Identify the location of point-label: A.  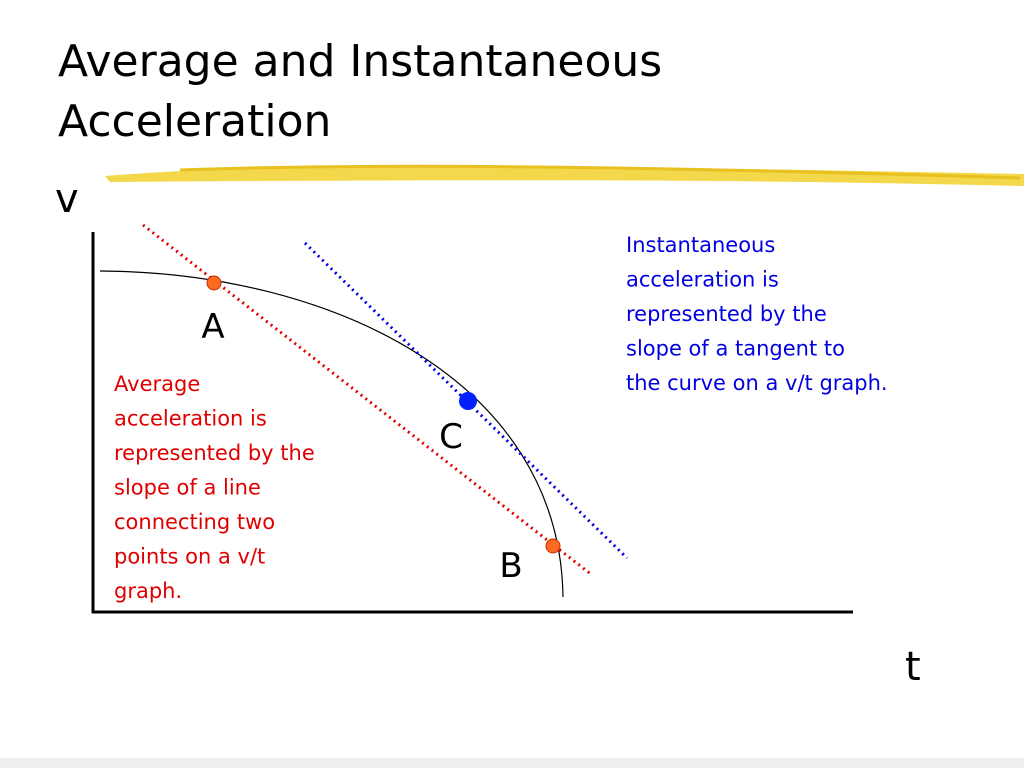
(212, 327).